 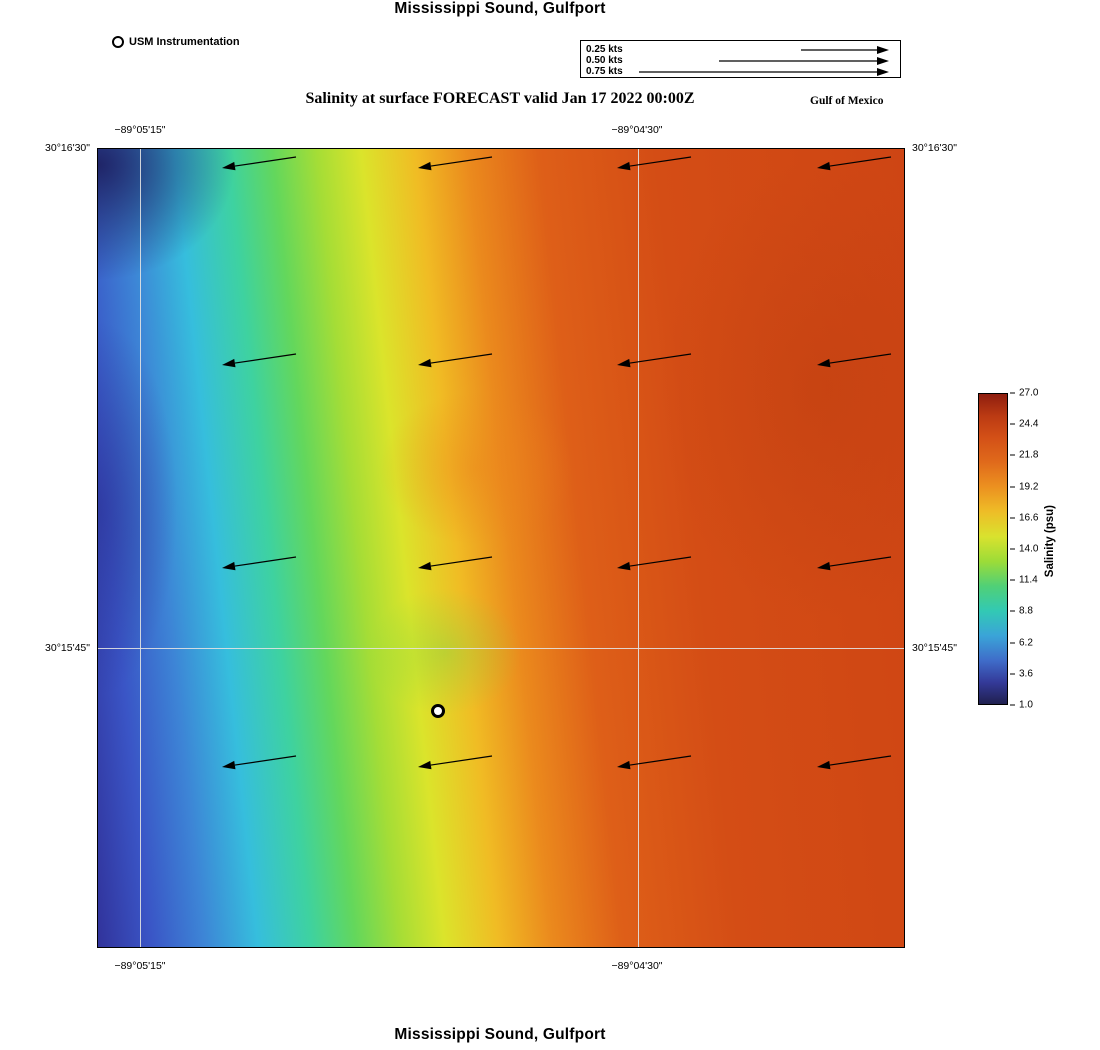 I want to click on colorbar-tick: 11.4, so click(x=1024, y=580).